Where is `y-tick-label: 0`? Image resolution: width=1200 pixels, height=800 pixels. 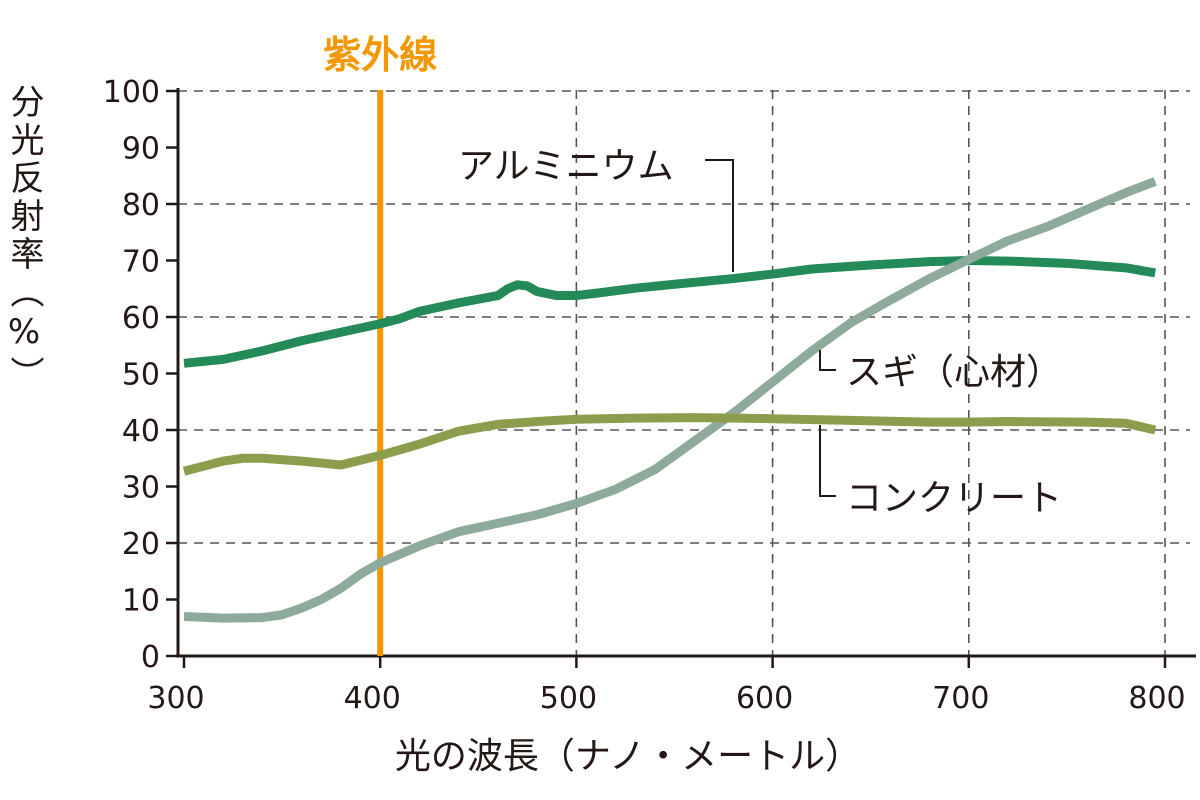 y-tick-label: 0 is located at coordinates (150, 657).